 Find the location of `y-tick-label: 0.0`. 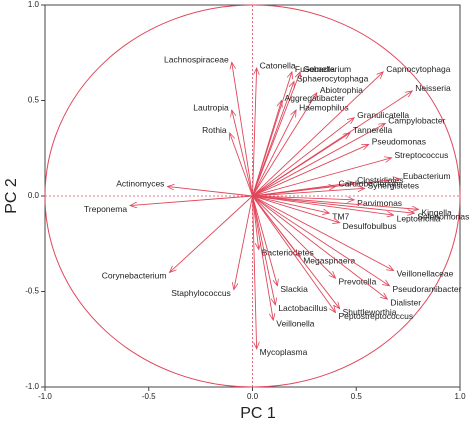

y-tick-label: 0.0 is located at coordinates (34, 195).